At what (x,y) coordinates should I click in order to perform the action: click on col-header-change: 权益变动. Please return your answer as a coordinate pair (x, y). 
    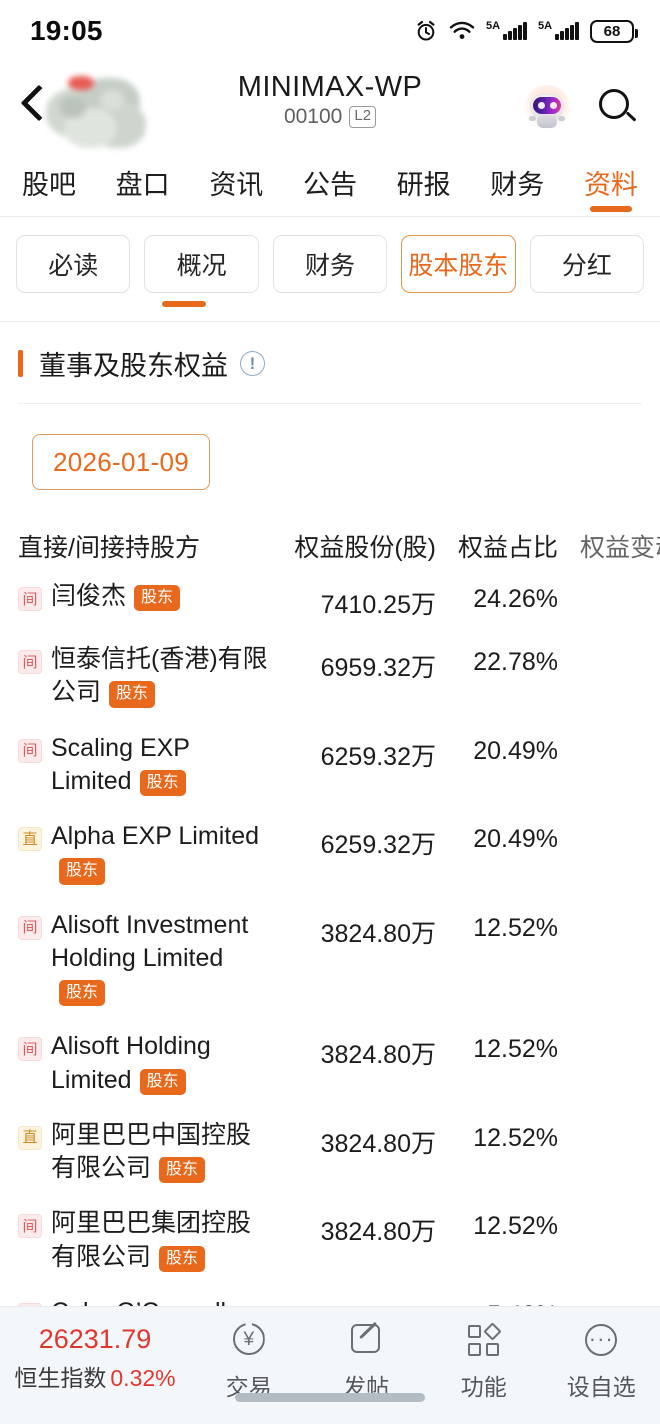
    Looking at the image, I should click on (619, 548).